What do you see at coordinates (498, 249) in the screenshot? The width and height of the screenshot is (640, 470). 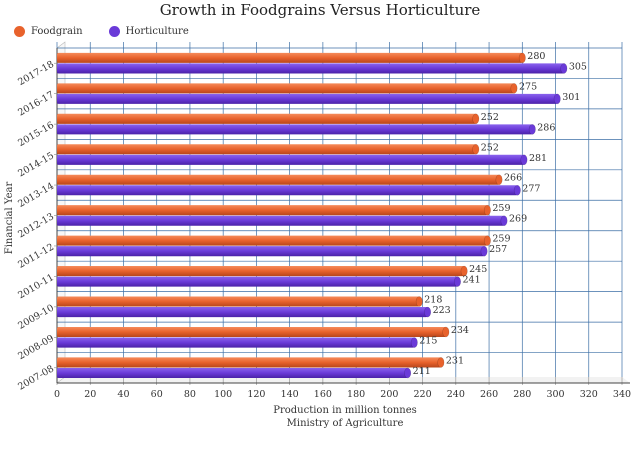 I see `data-label: 257` at bounding box center [498, 249].